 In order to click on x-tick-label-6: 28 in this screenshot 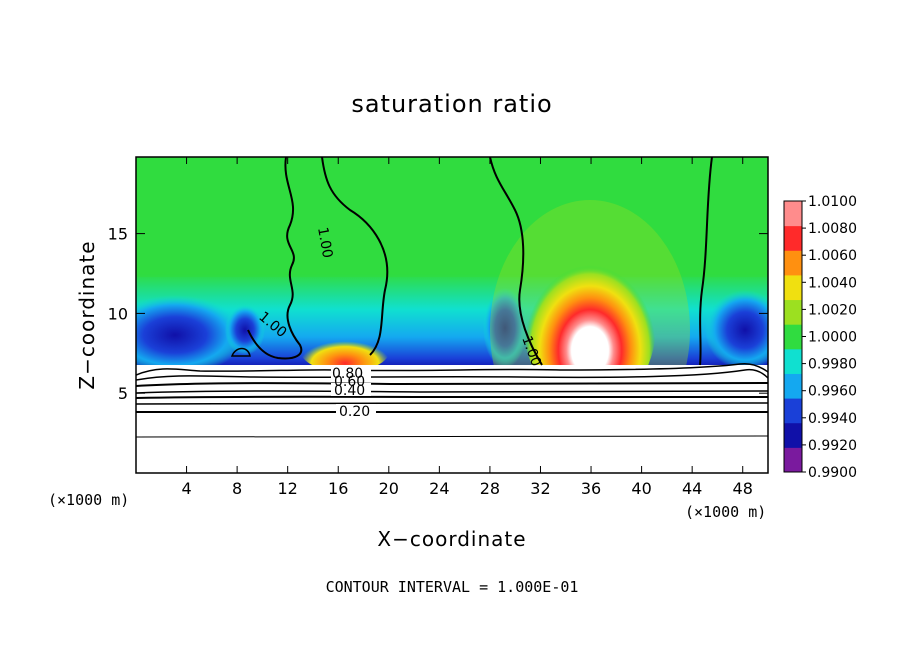, I will do `click(490, 488)`.